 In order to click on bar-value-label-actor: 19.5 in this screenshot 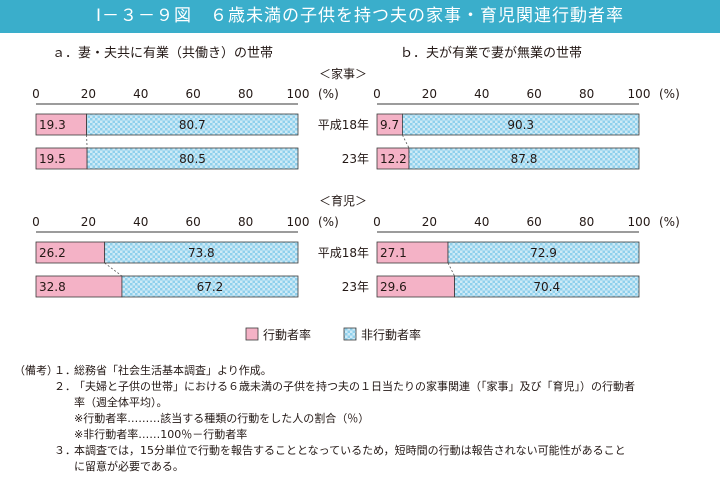, I will do `click(52, 159)`.